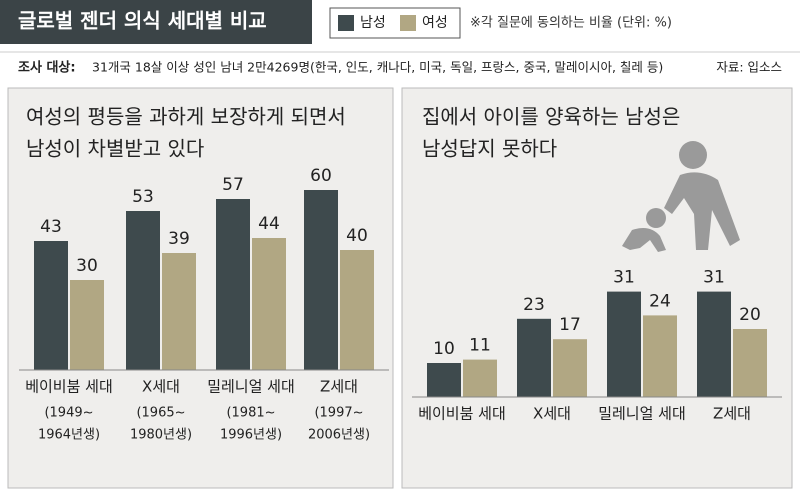 This screenshot has height=499, width=800. What do you see at coordinates (489, 149) in the screenshot?
I see `chart-title: 남성답지 못하다` at bounding box center [489, 149].